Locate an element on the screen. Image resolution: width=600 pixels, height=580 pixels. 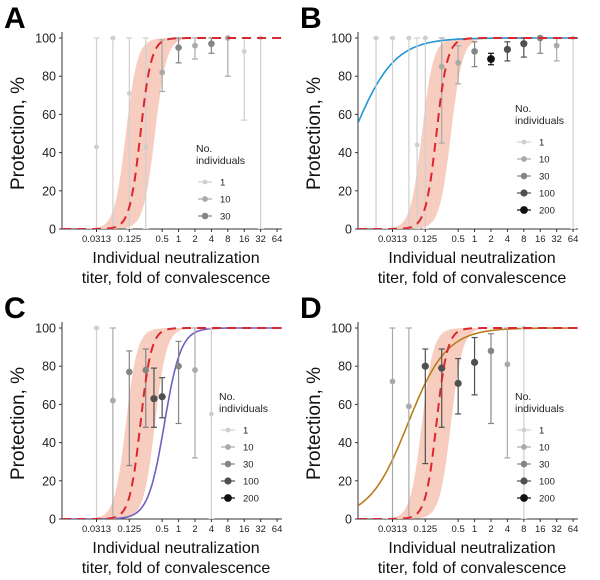
legend: No.individuals 1 10 30 100 200 is located at coordinates (539, 160).